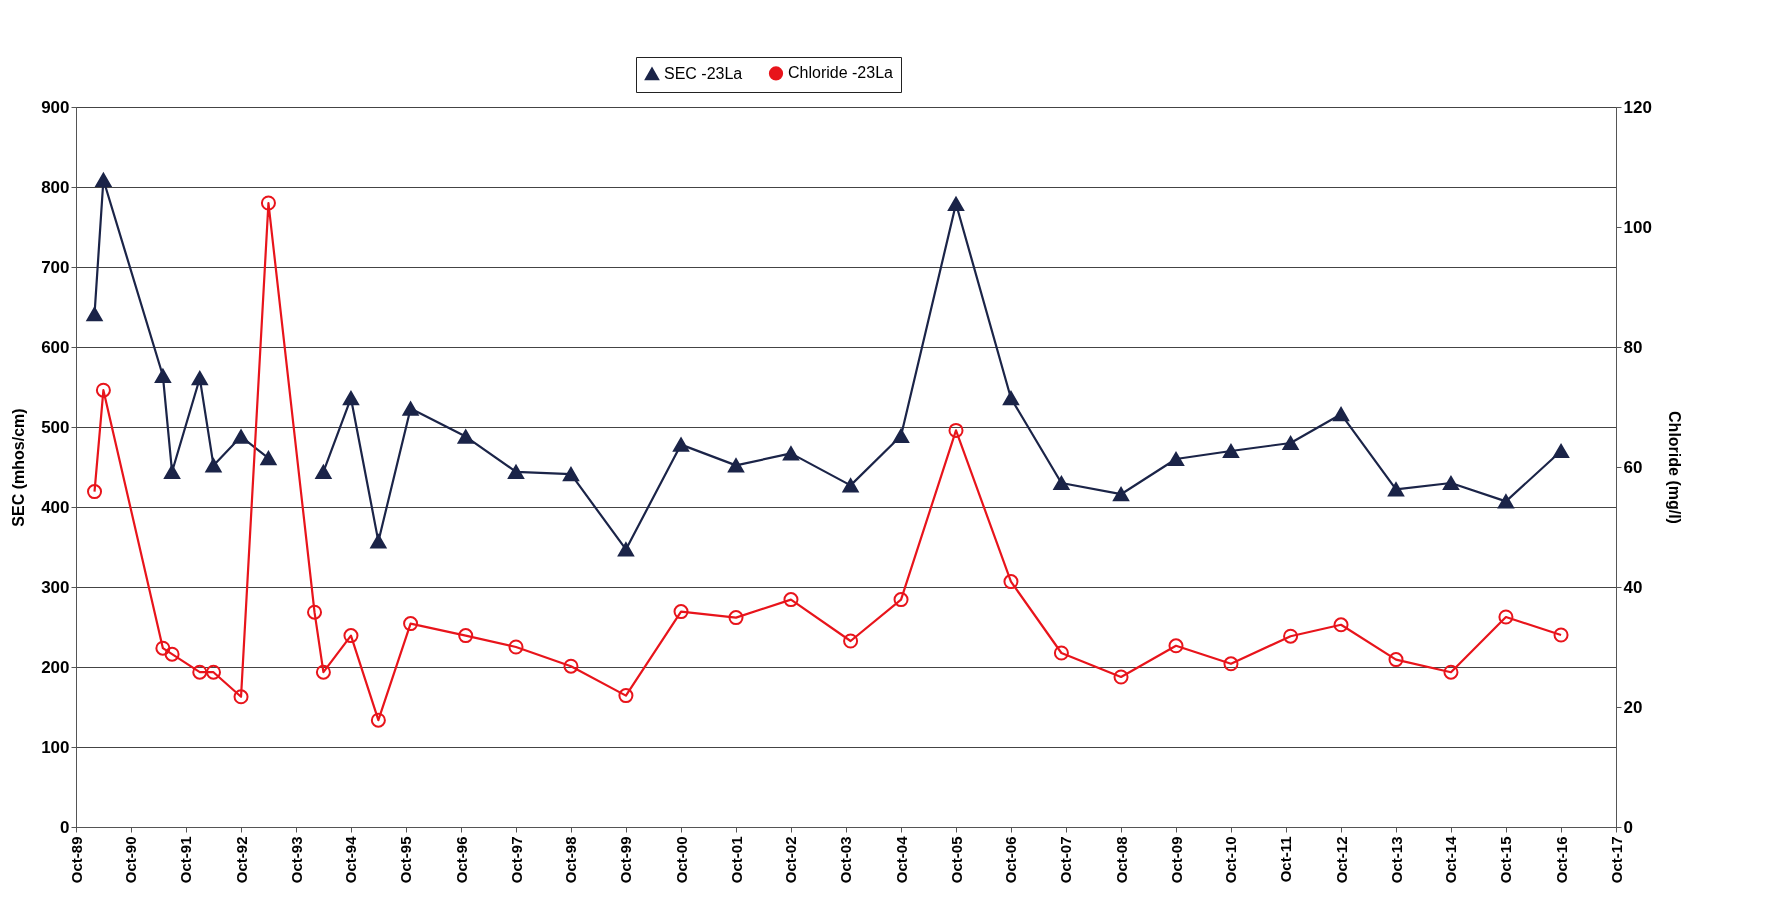 Image resolution: width=1765 pixels, height=905 pixels. Describe the element at coordinates (296, 860) in the screenshot. I see `x-tick-label: Oct-93` at that location.